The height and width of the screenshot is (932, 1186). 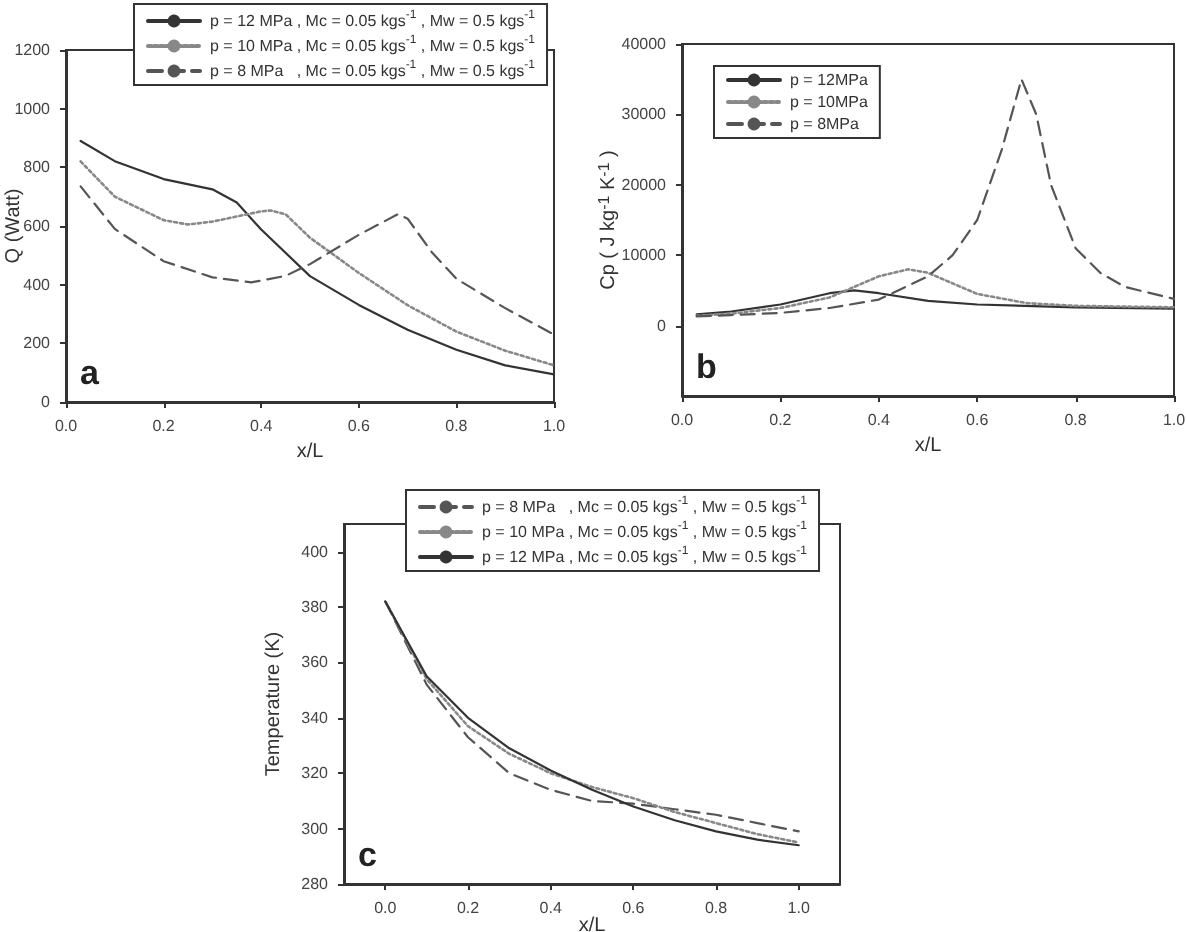 What do you see at coordinates (315, 884) in the screenshot?
I see `y-tick-label: 280` at bounding box center [315, 884].